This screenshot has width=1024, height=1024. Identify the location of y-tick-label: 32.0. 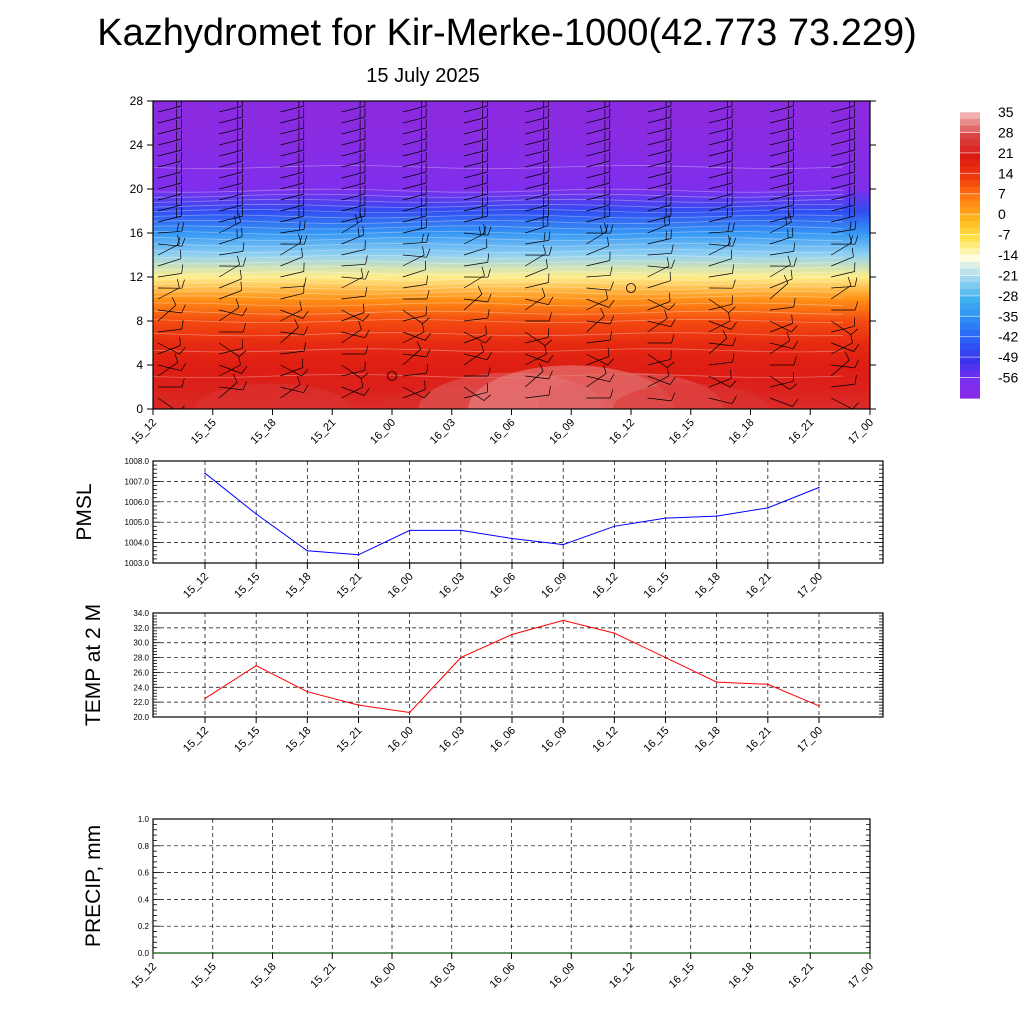
(141, 628).